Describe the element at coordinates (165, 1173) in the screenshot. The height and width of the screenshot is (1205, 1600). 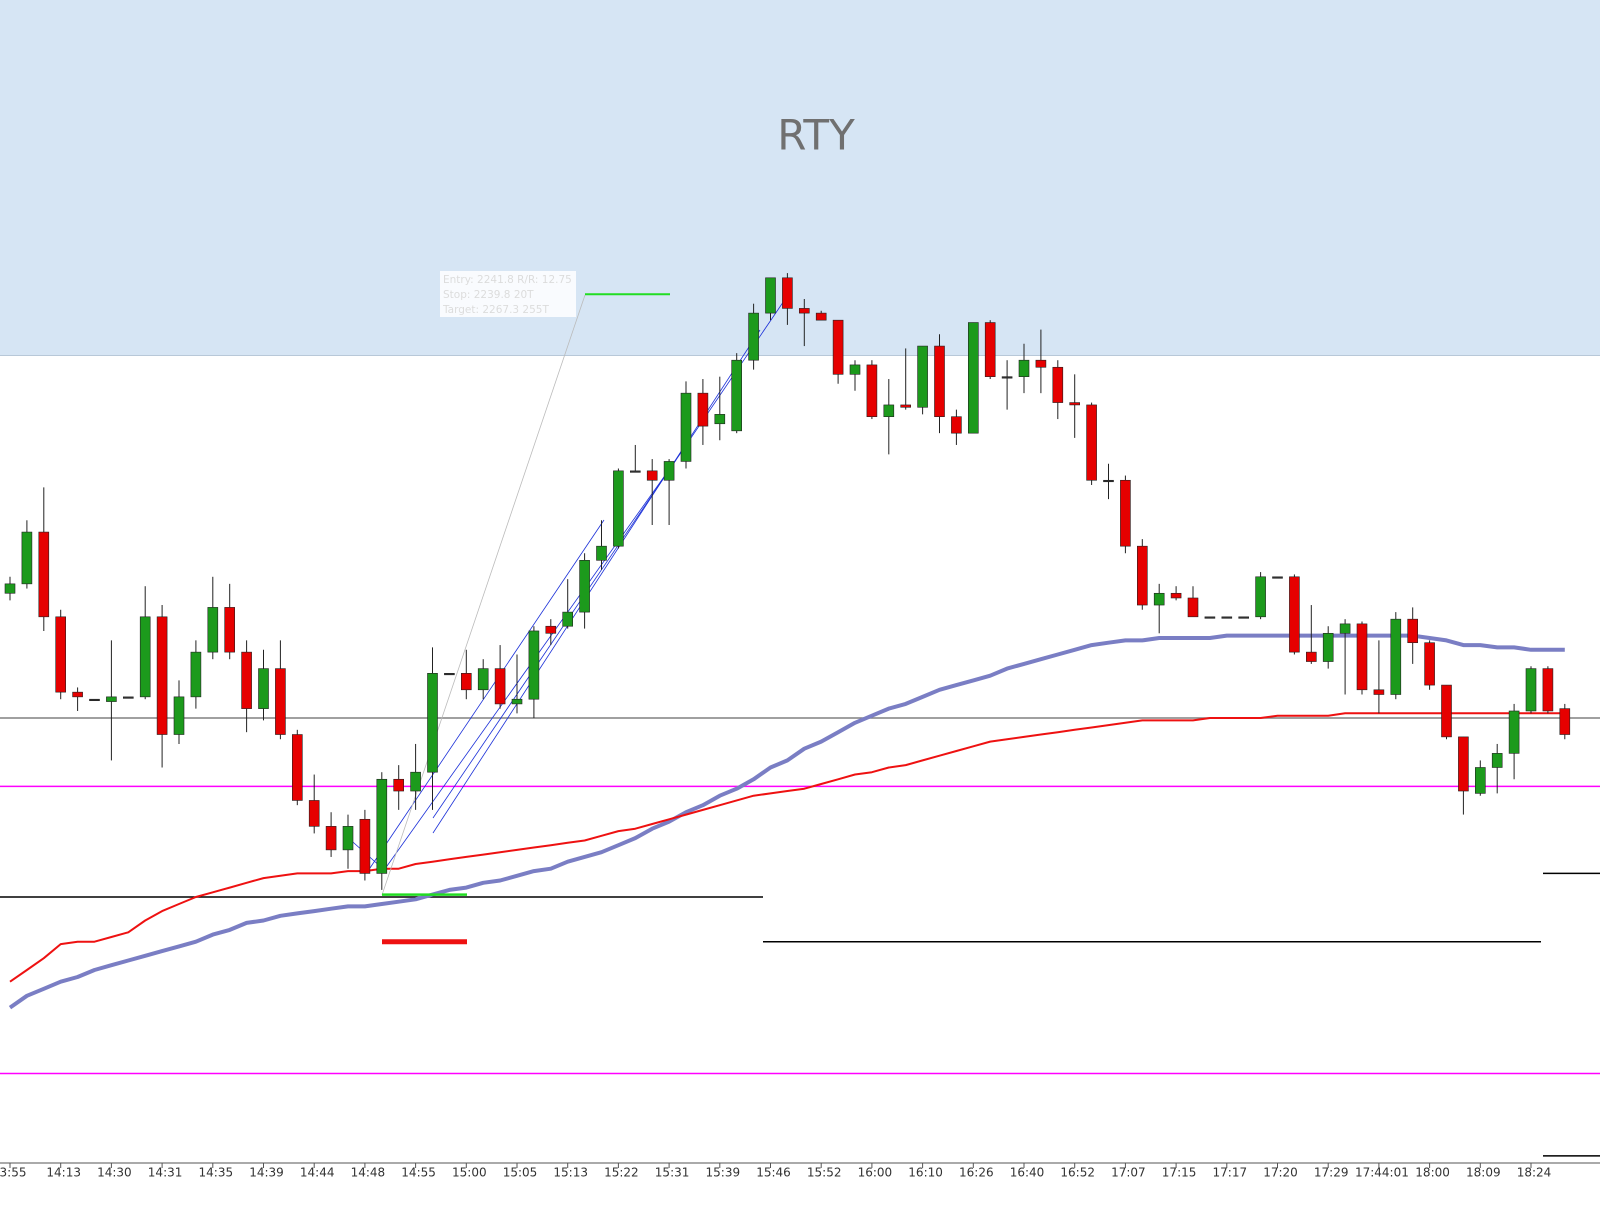
I see `x-tick-label: 14:31` at that location.